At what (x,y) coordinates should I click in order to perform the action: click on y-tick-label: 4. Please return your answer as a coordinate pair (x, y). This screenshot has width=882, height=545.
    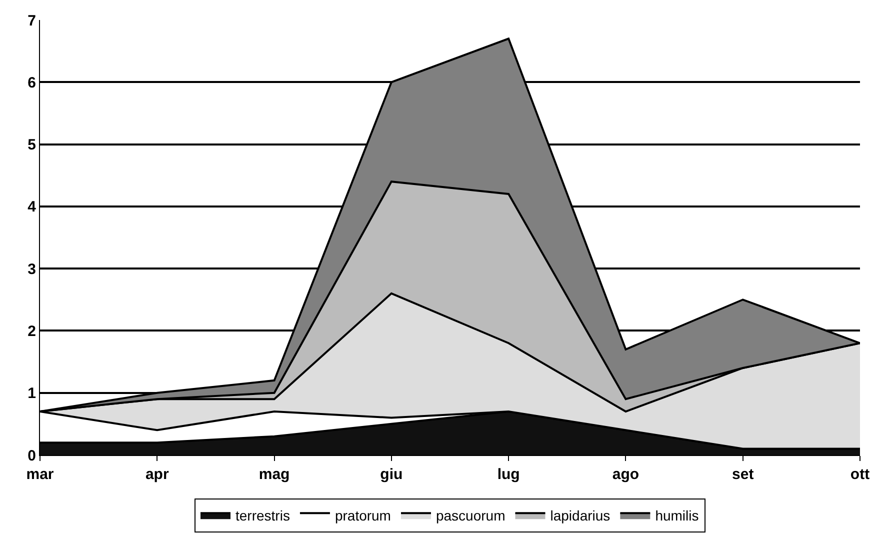
    Looking at the image, I should click on (32, 207).